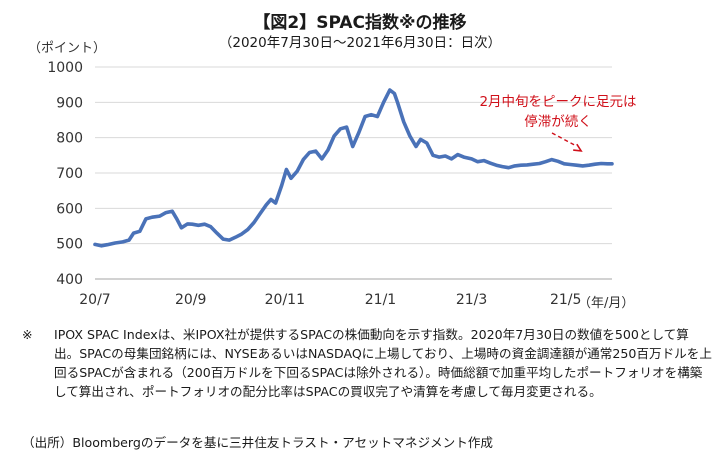  I want to click on chart-title: 【図2】SPAC指数※の推移, so click(360, 23).